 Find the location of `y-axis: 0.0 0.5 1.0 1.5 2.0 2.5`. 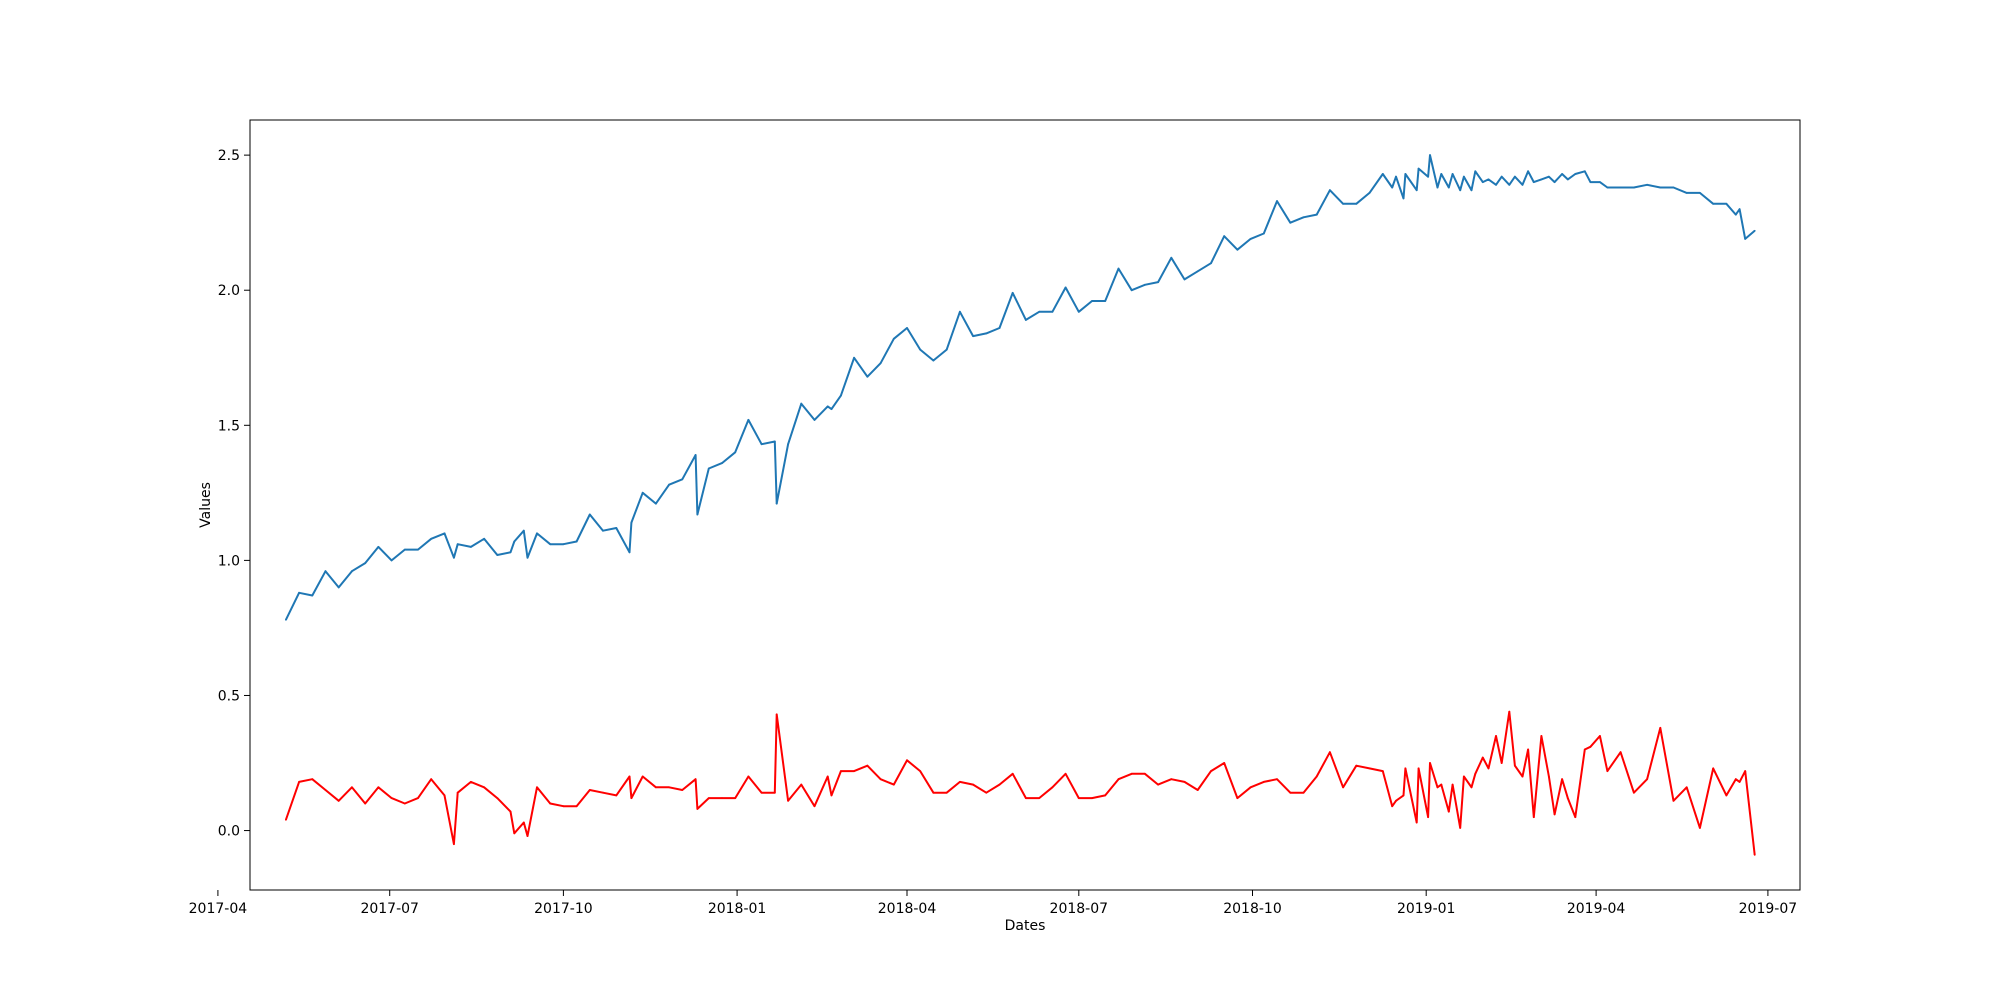

y-axis: 0.0 0.5 1.0 1.5 2.0 2.5 is located at coordinates (234, 494).